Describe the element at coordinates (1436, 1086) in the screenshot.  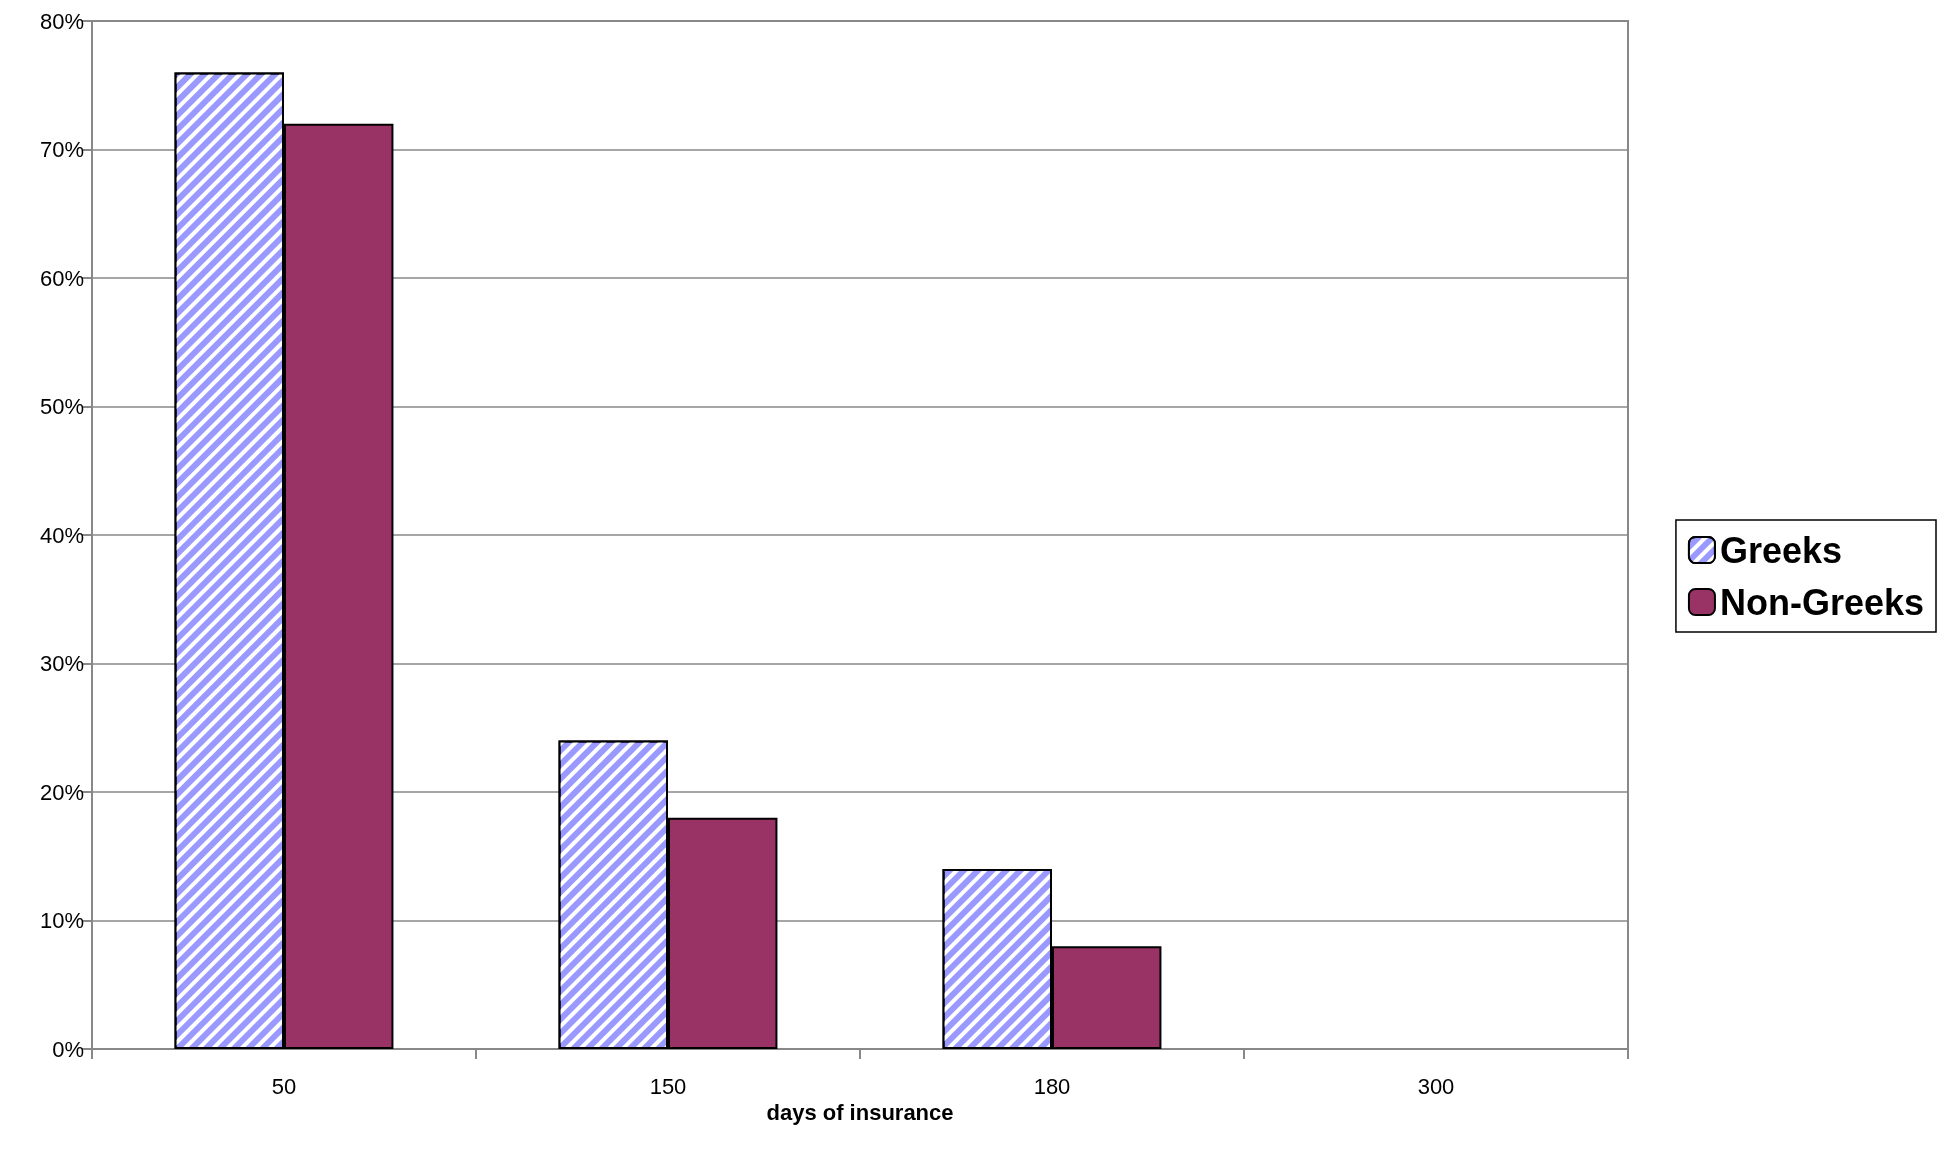
I see `x-tick-label: 300` at that location.